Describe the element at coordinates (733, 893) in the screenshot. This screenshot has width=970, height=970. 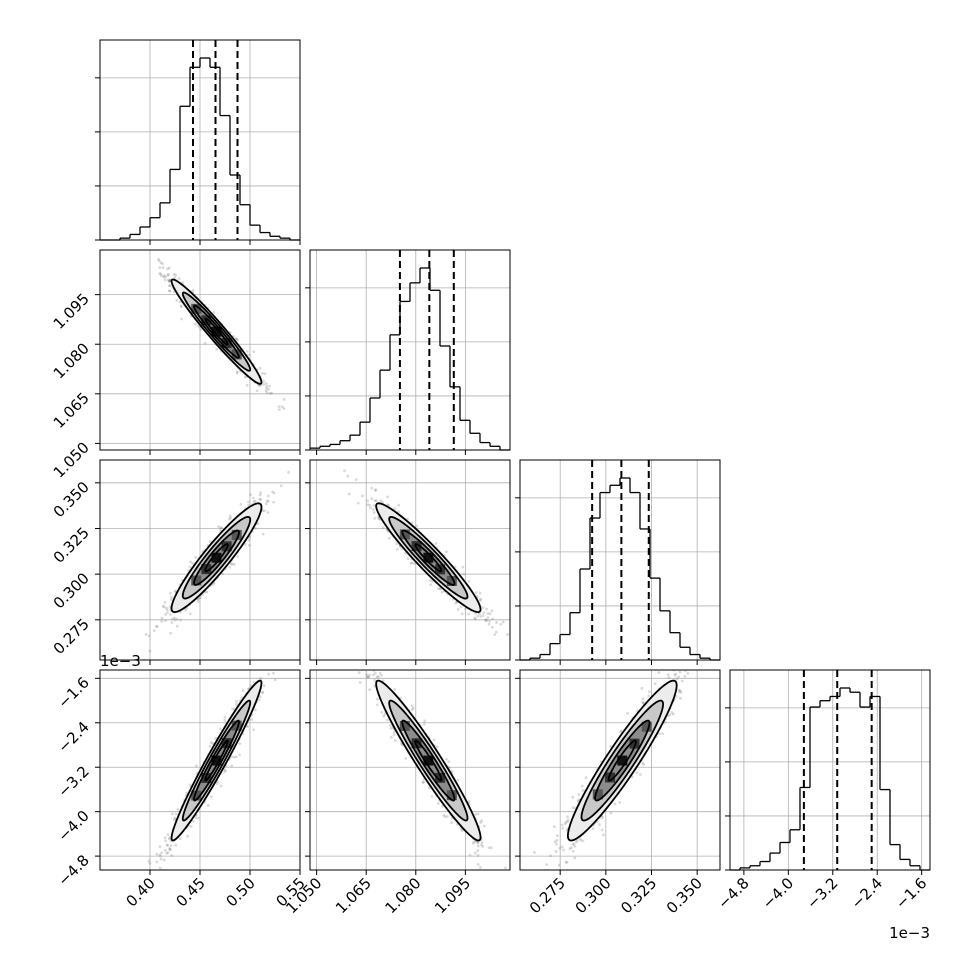
I see `x-tick-label-4: −4.8` at that location.